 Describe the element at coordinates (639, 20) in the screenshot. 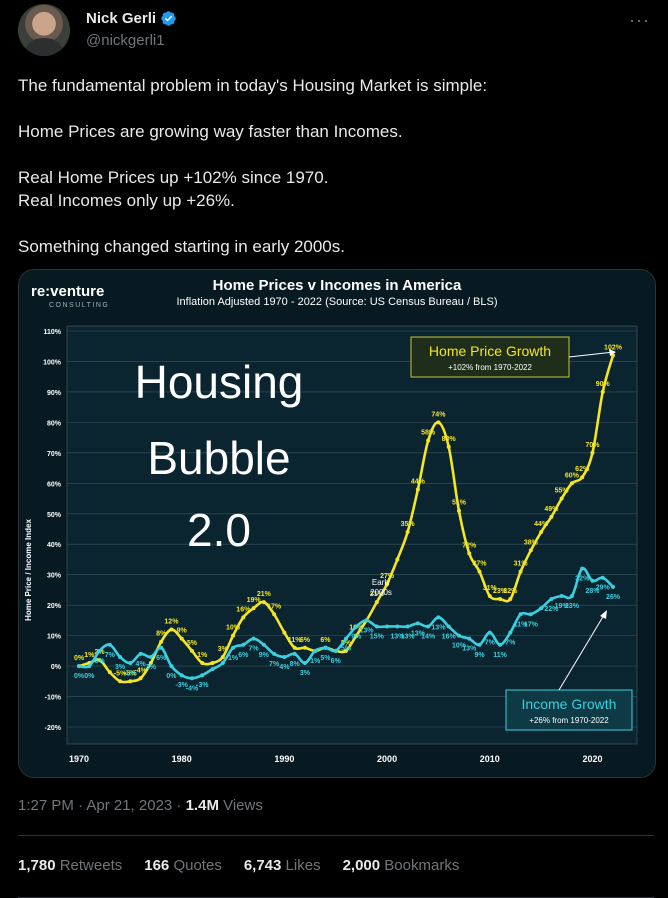

I see `more-options-icon: ···` at that location.